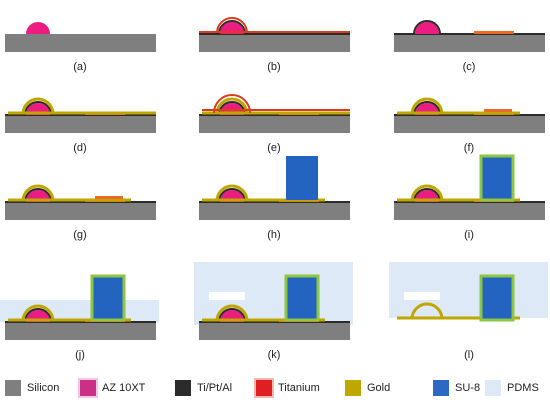 Image resolution: width=550 pixels, height=403 pixels. I want to click on pdms-block, so click(468, 290).